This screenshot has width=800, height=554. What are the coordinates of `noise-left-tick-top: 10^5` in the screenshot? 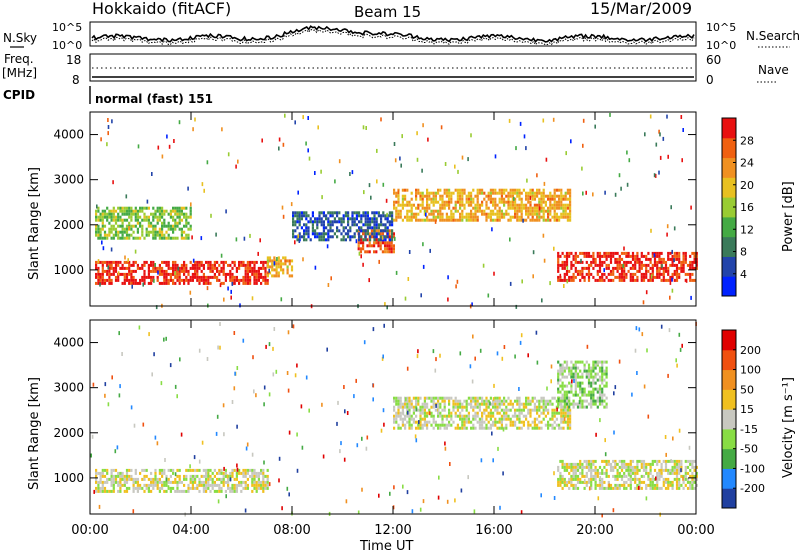 It's located at (67, 27).